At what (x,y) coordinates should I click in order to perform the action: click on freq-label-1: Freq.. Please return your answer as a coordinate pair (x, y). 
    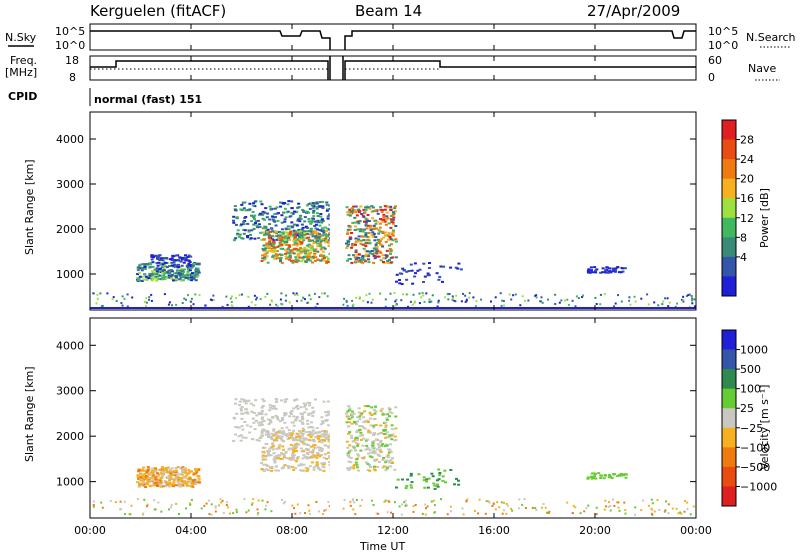
    Looking at the image, I should click on (23, 60).